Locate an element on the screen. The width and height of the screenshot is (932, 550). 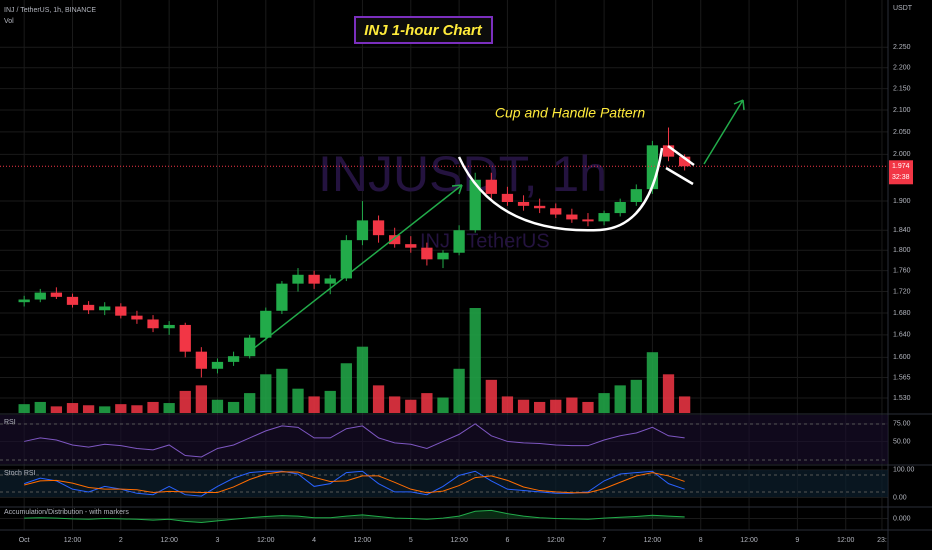
y-tick-label: 1.680 is located at coordinates (902, 313).